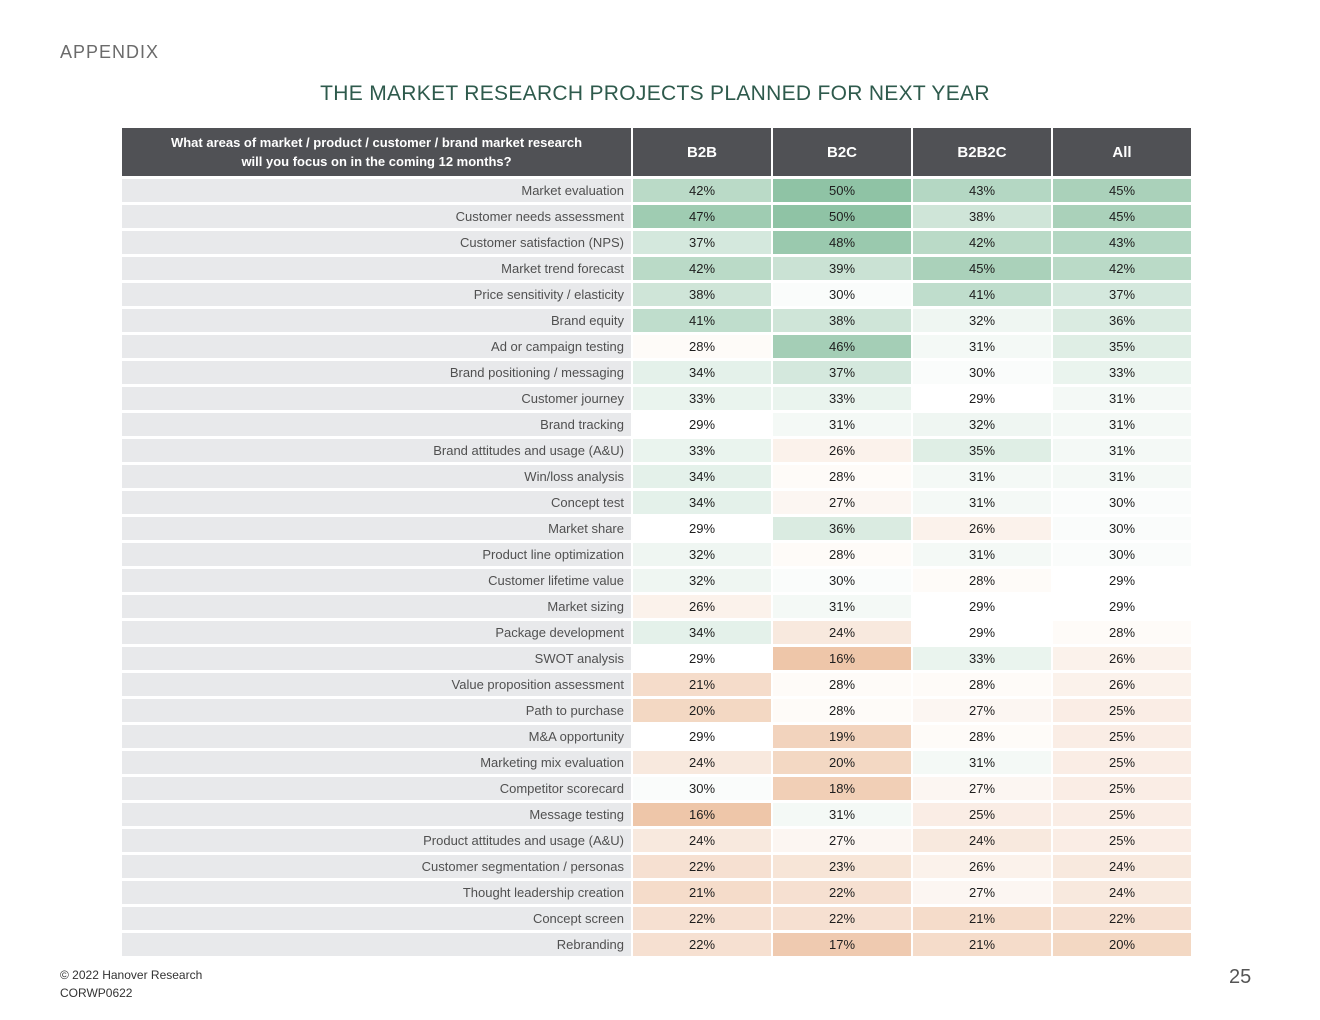  Describe the element at coordinates (131, 984) in the screenshot. I see `footer: © 2022 Hanover Research CORWP0622` at that location.